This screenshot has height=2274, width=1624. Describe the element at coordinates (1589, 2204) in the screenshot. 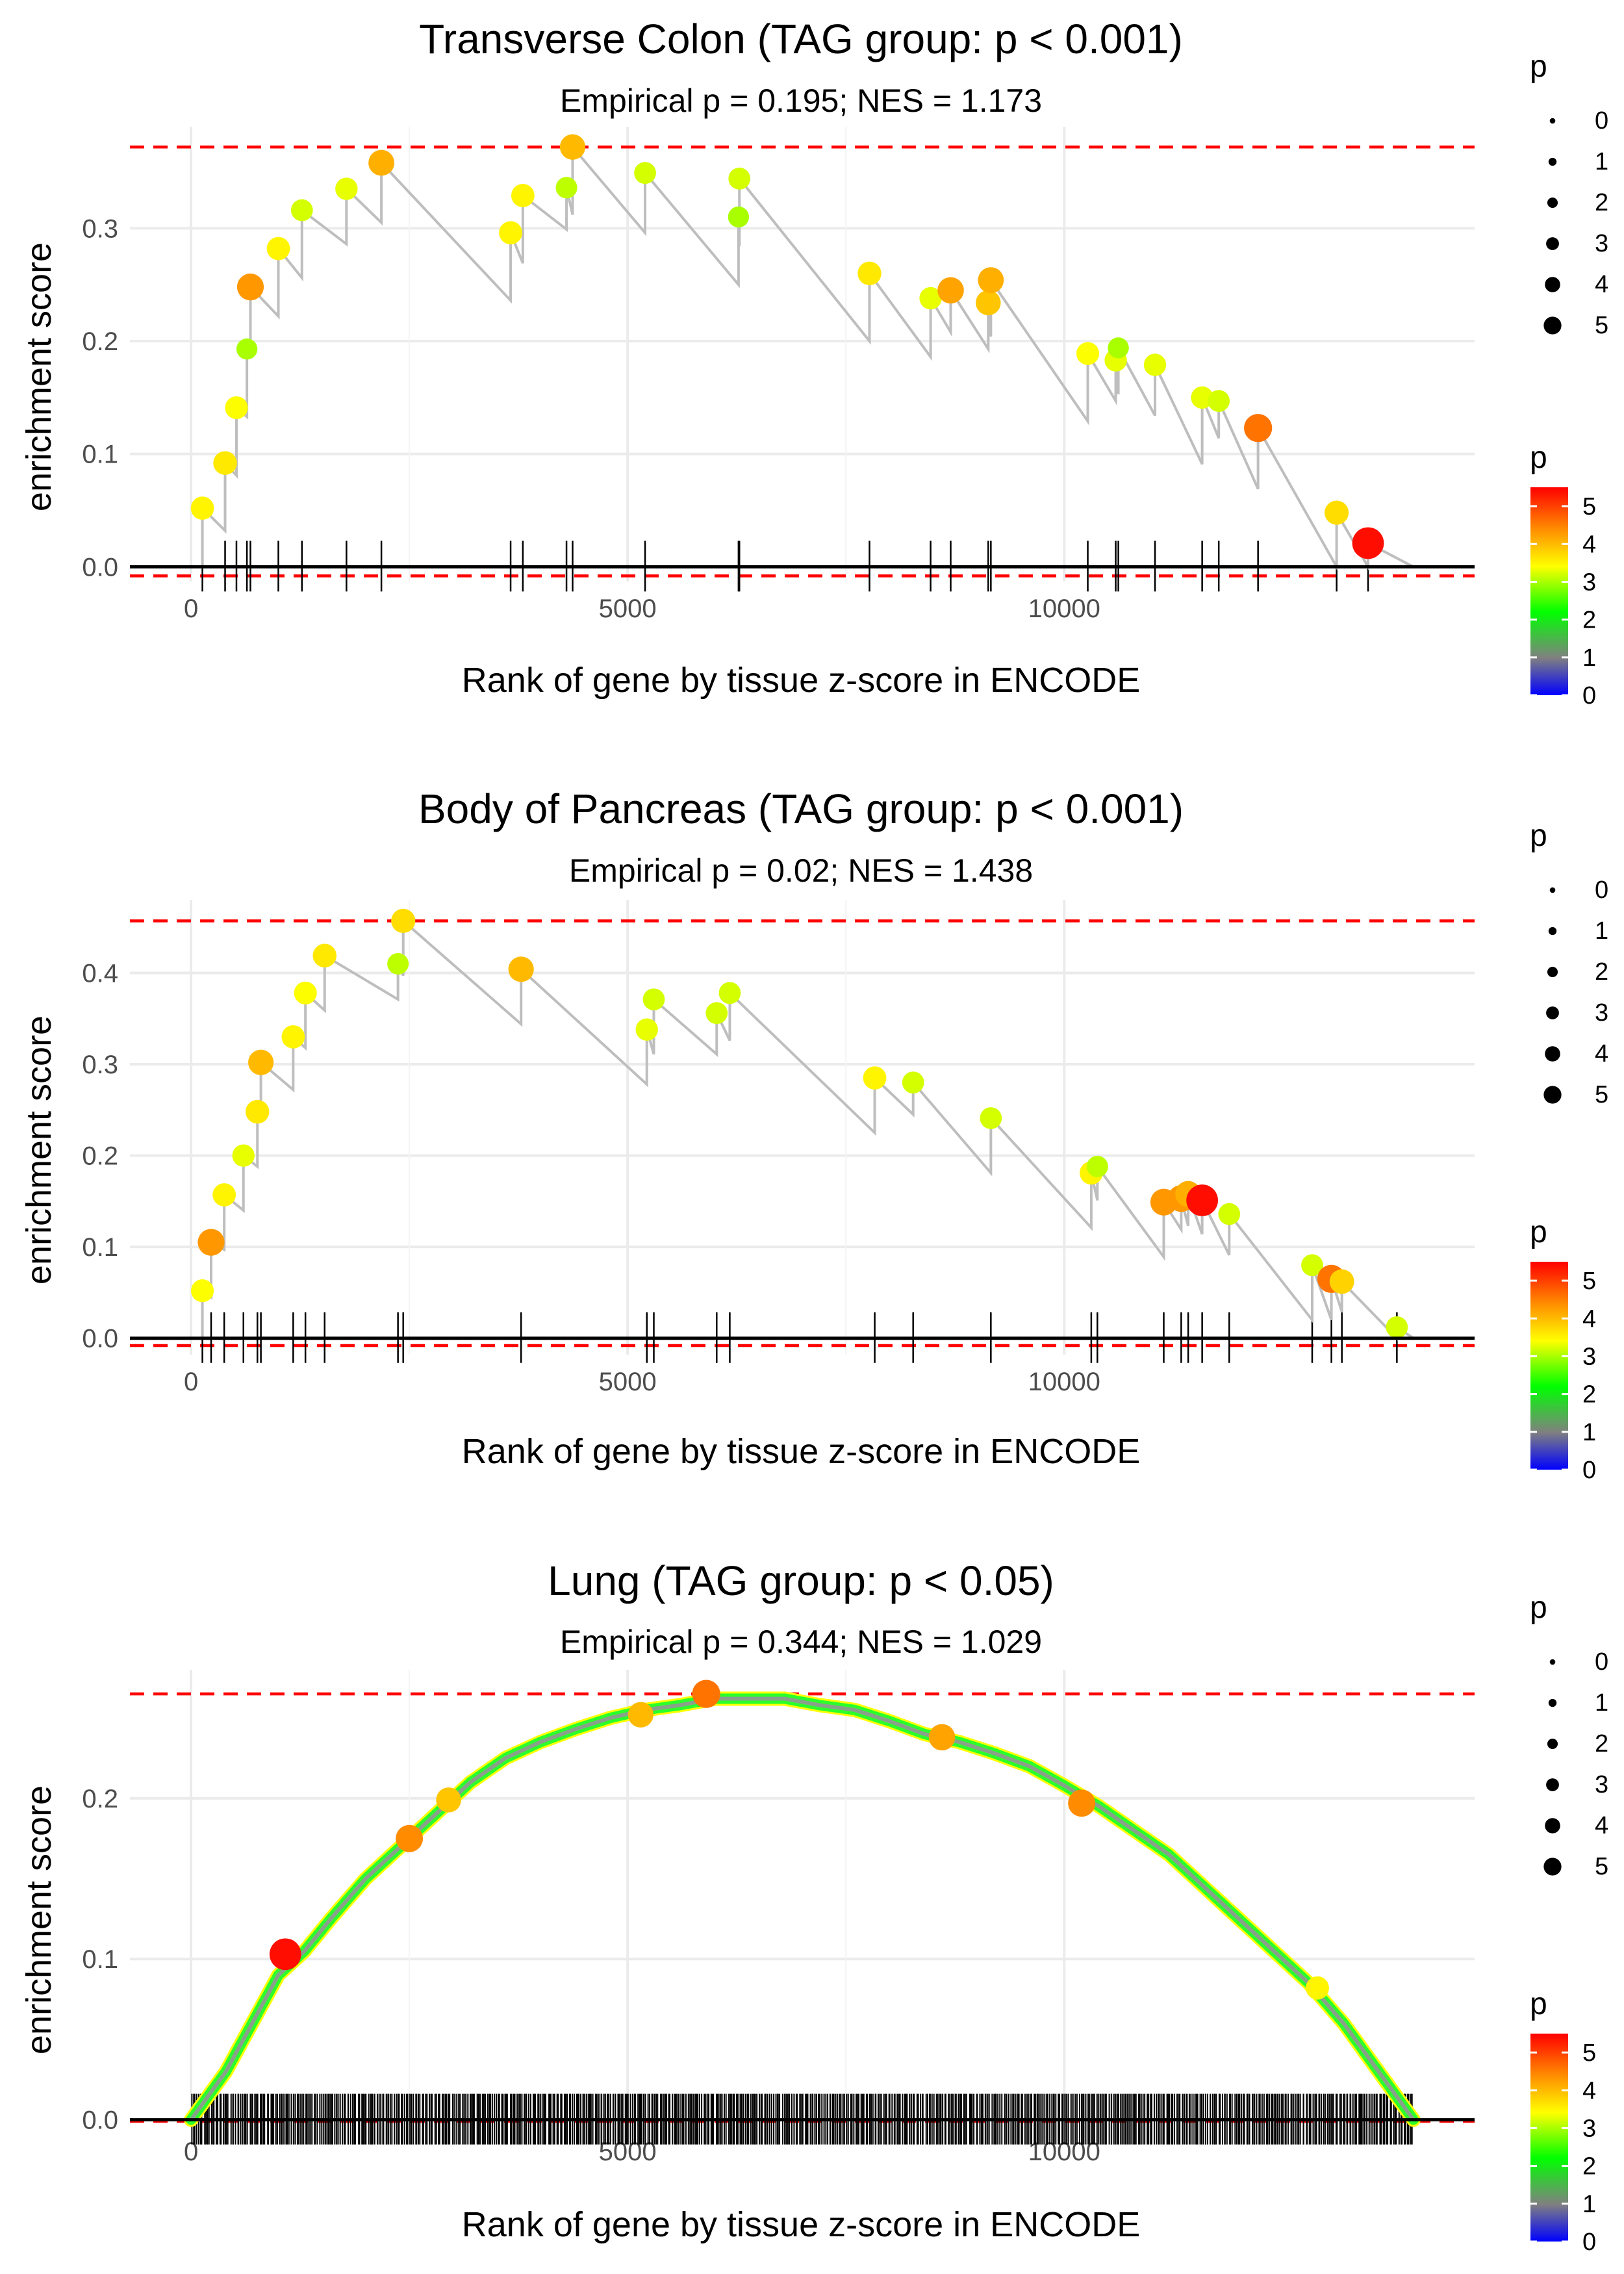

I see `color-legend-label: 1` at that location.